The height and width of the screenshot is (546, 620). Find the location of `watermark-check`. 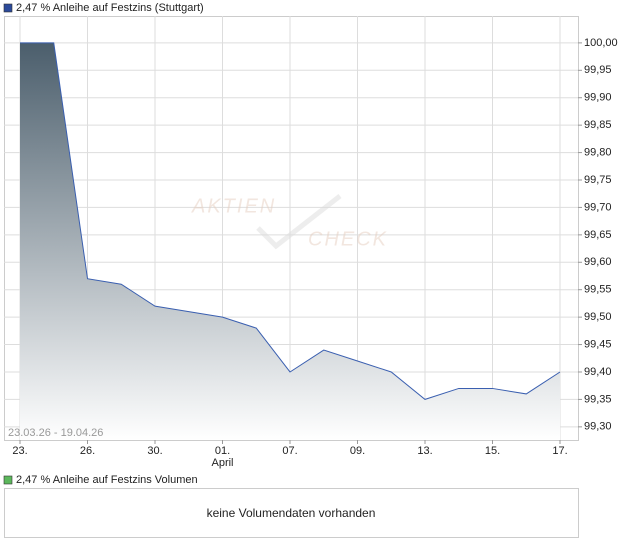

watermark-check is located at coordinates (299, 222).